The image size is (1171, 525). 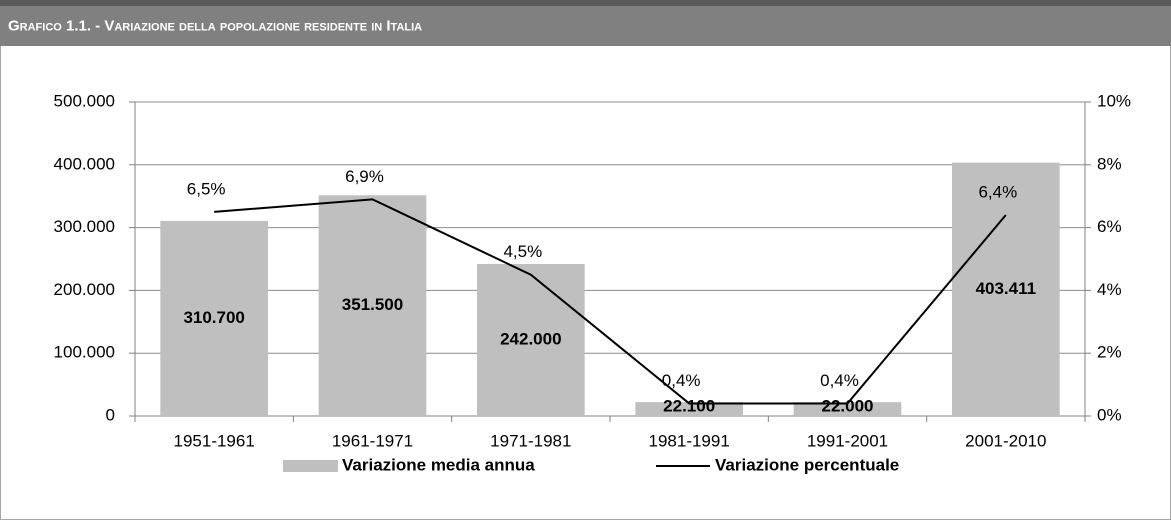 What do you see at coordinates (997, 192) in the screenshot?
I see `line-value-label: 6,4%` at bounding box center [997, 192].